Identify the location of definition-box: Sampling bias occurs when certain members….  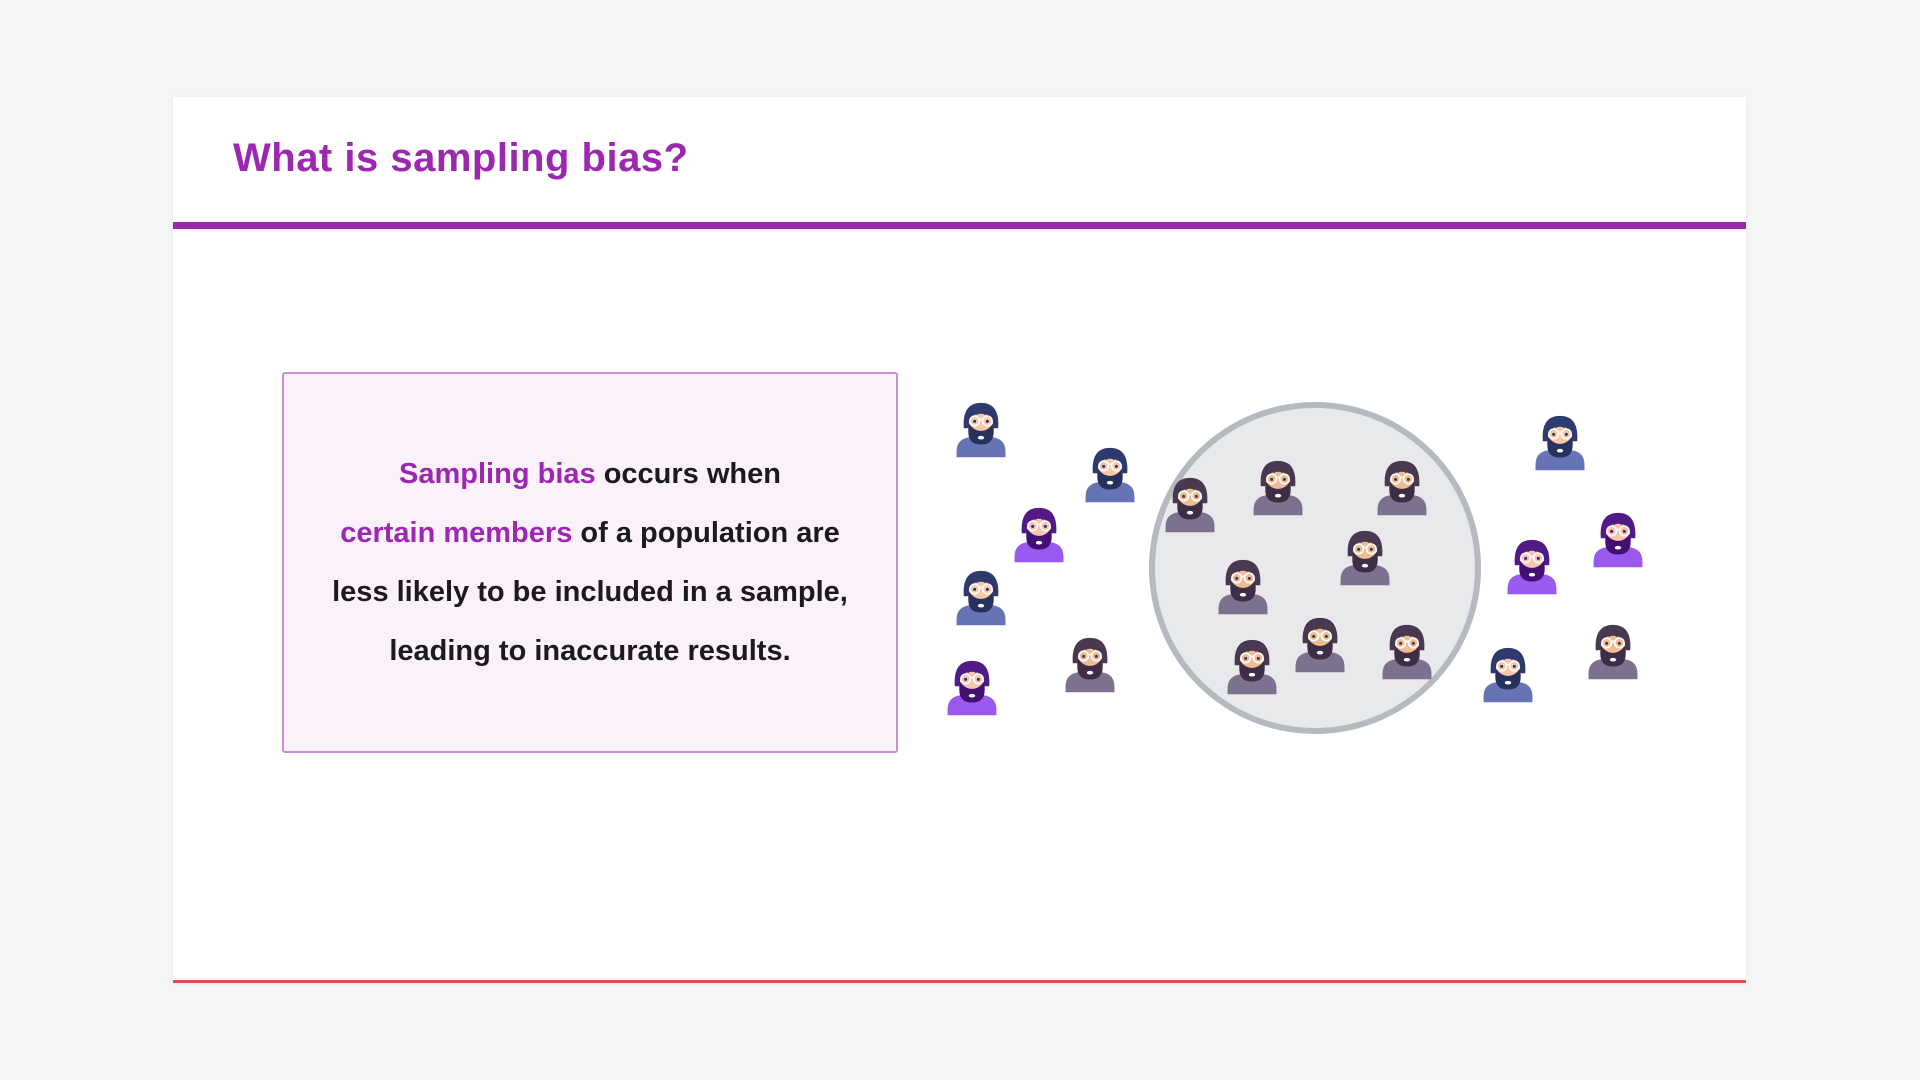
(590, 562).